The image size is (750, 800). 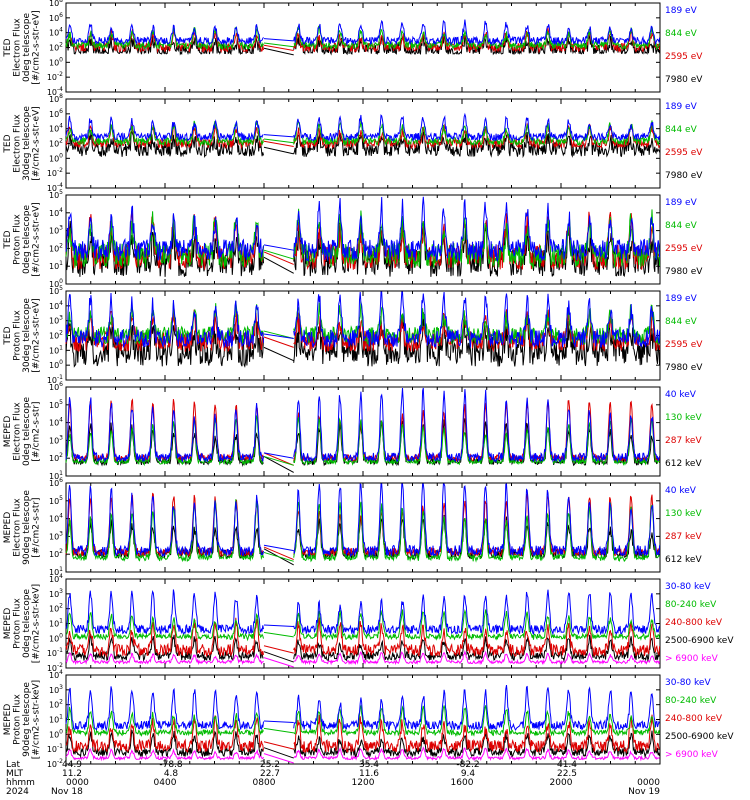 What do you see at coordinates (648, 783) in the screenshot?
I see `footer-hhmm-value: 0000` at bounding box center [648, 783].